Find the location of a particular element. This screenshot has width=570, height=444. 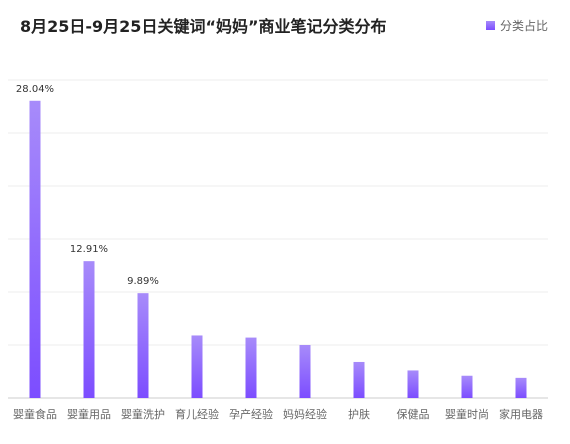

x-tick-label: 孕产经验 is located at coordinates (251, 414).